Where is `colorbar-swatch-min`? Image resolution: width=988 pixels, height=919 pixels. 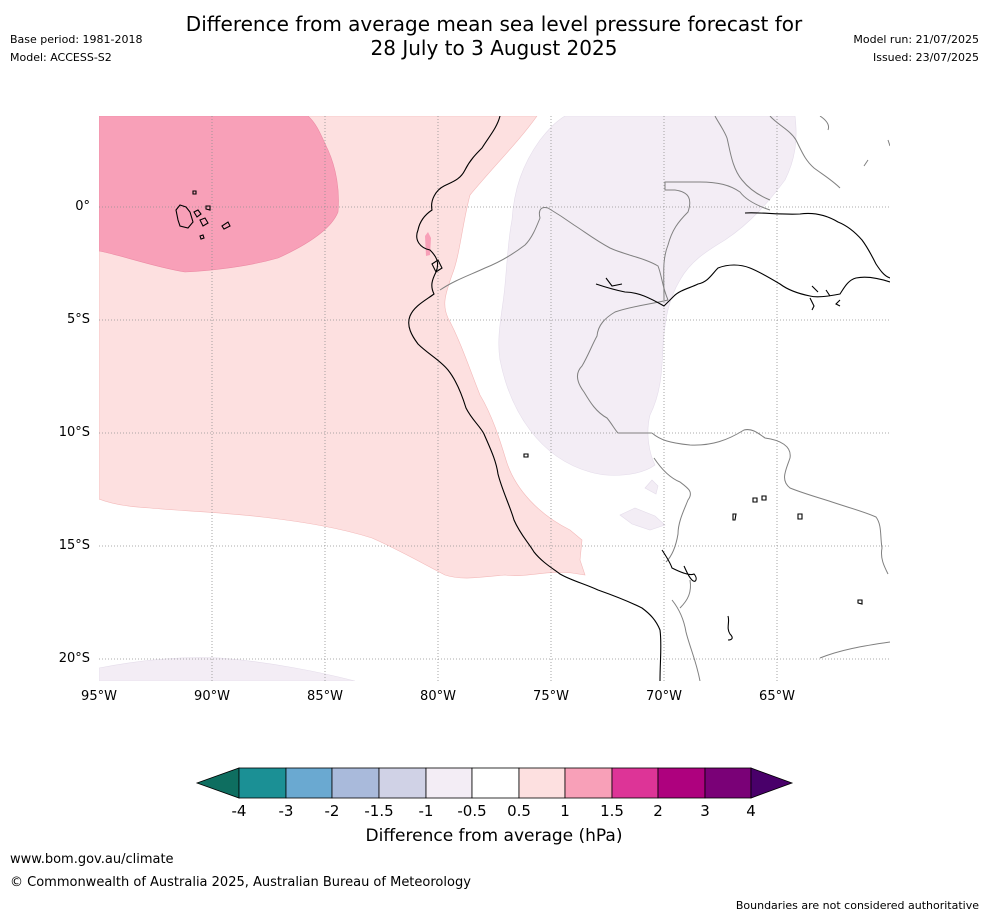 colorbar-swatch-min is located at coordinates (217, 783).